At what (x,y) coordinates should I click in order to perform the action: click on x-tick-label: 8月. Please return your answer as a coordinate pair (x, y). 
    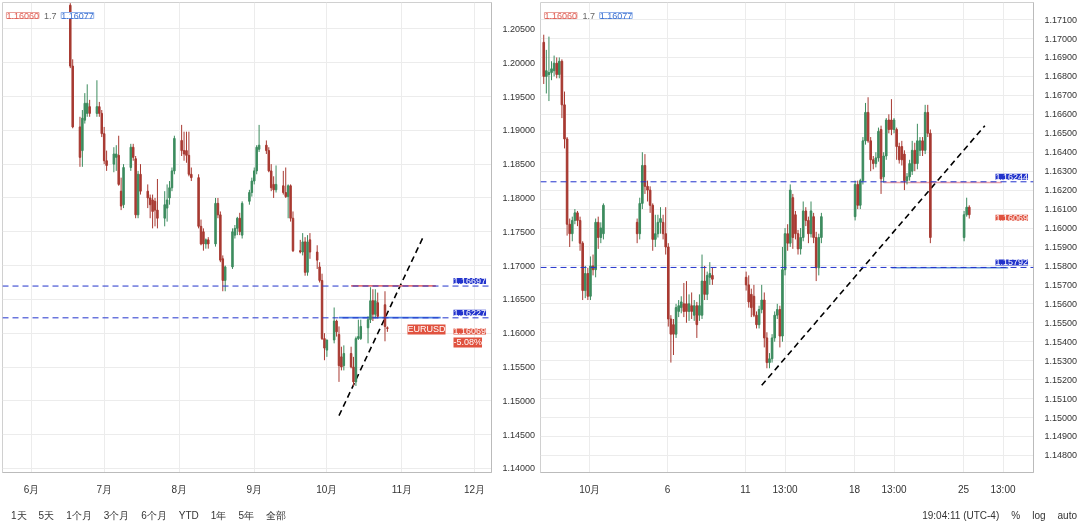
    Looking at the image, I should click on (179, 489).